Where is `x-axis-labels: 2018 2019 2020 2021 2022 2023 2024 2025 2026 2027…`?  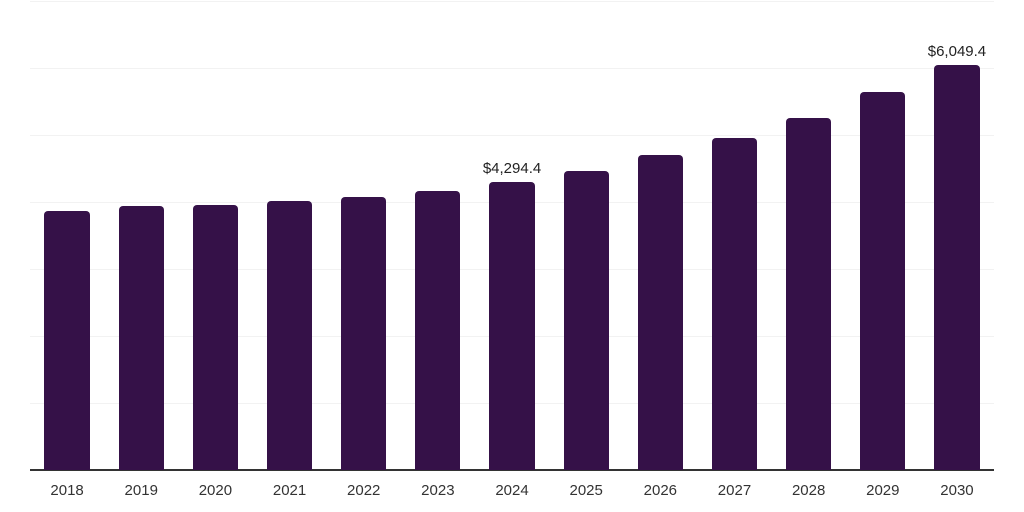 x-axis-labels: 2018 2019 2020 2021 2022 2023 2024 2025 2026 2027… is located at coordinates (512, 491).